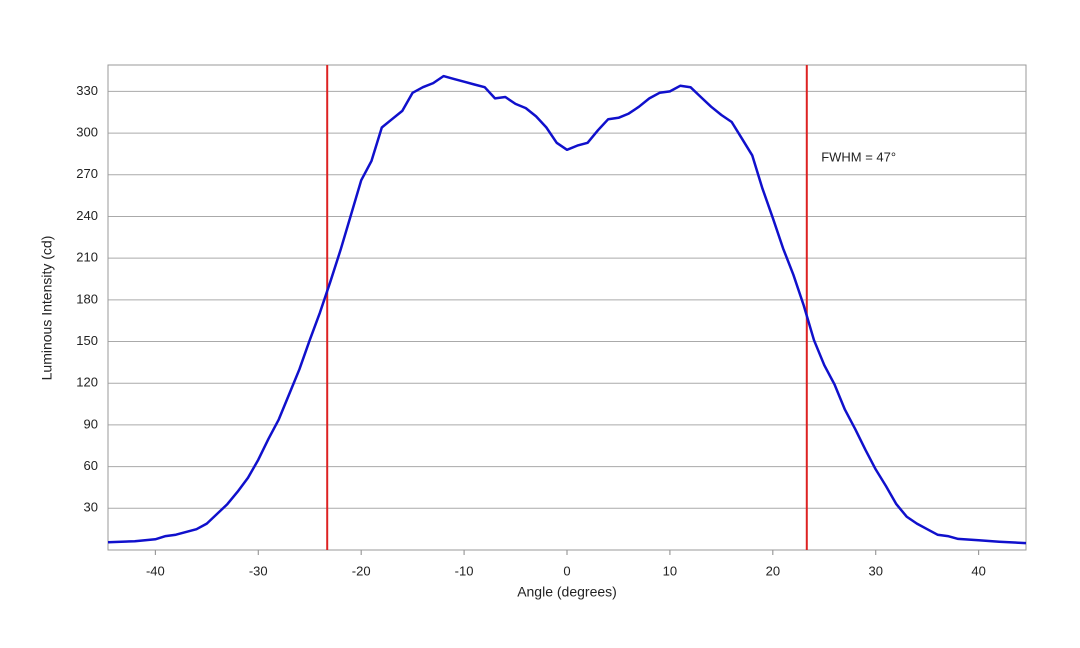 Image resolution: width=1080 pixels, height=648 pixels. What do you see at coordinates (91, 423) in the screenshot?
I see `y-tick-label: 90` at bounding box center [91, 423].